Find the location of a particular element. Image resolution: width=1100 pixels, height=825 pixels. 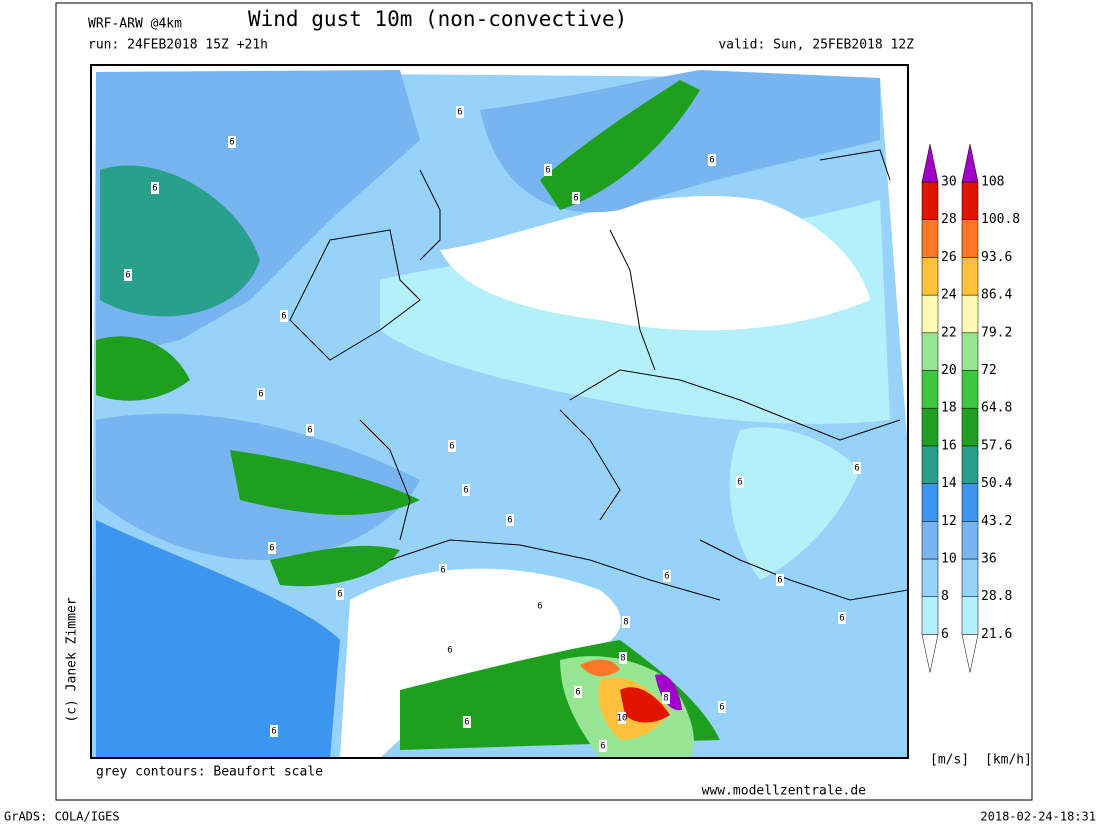

note: grey contours: Beaufort scale is located at coordinates (209, 772).